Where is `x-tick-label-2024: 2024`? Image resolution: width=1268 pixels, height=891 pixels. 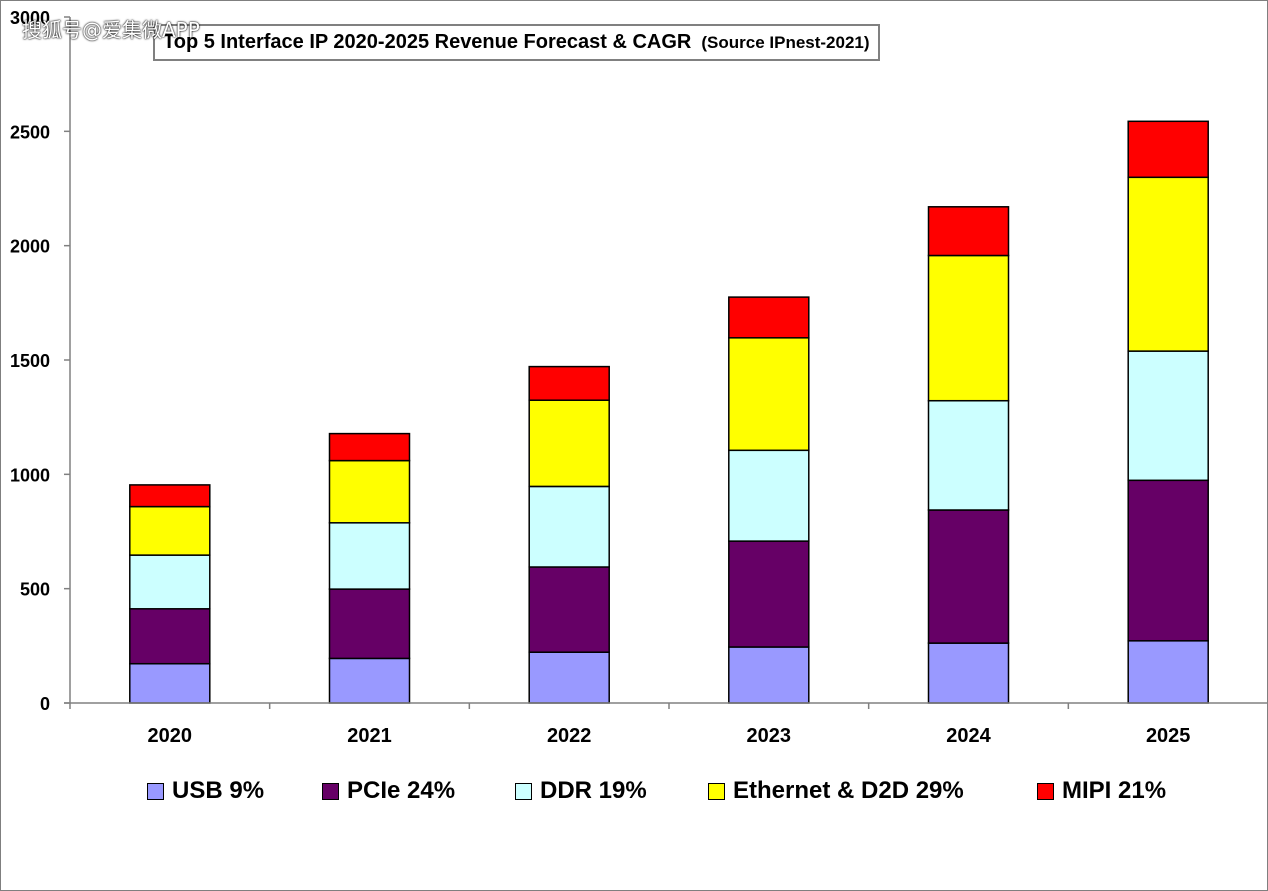 x-tick-label-2024: 2024 is located at coordinates (968, 736).